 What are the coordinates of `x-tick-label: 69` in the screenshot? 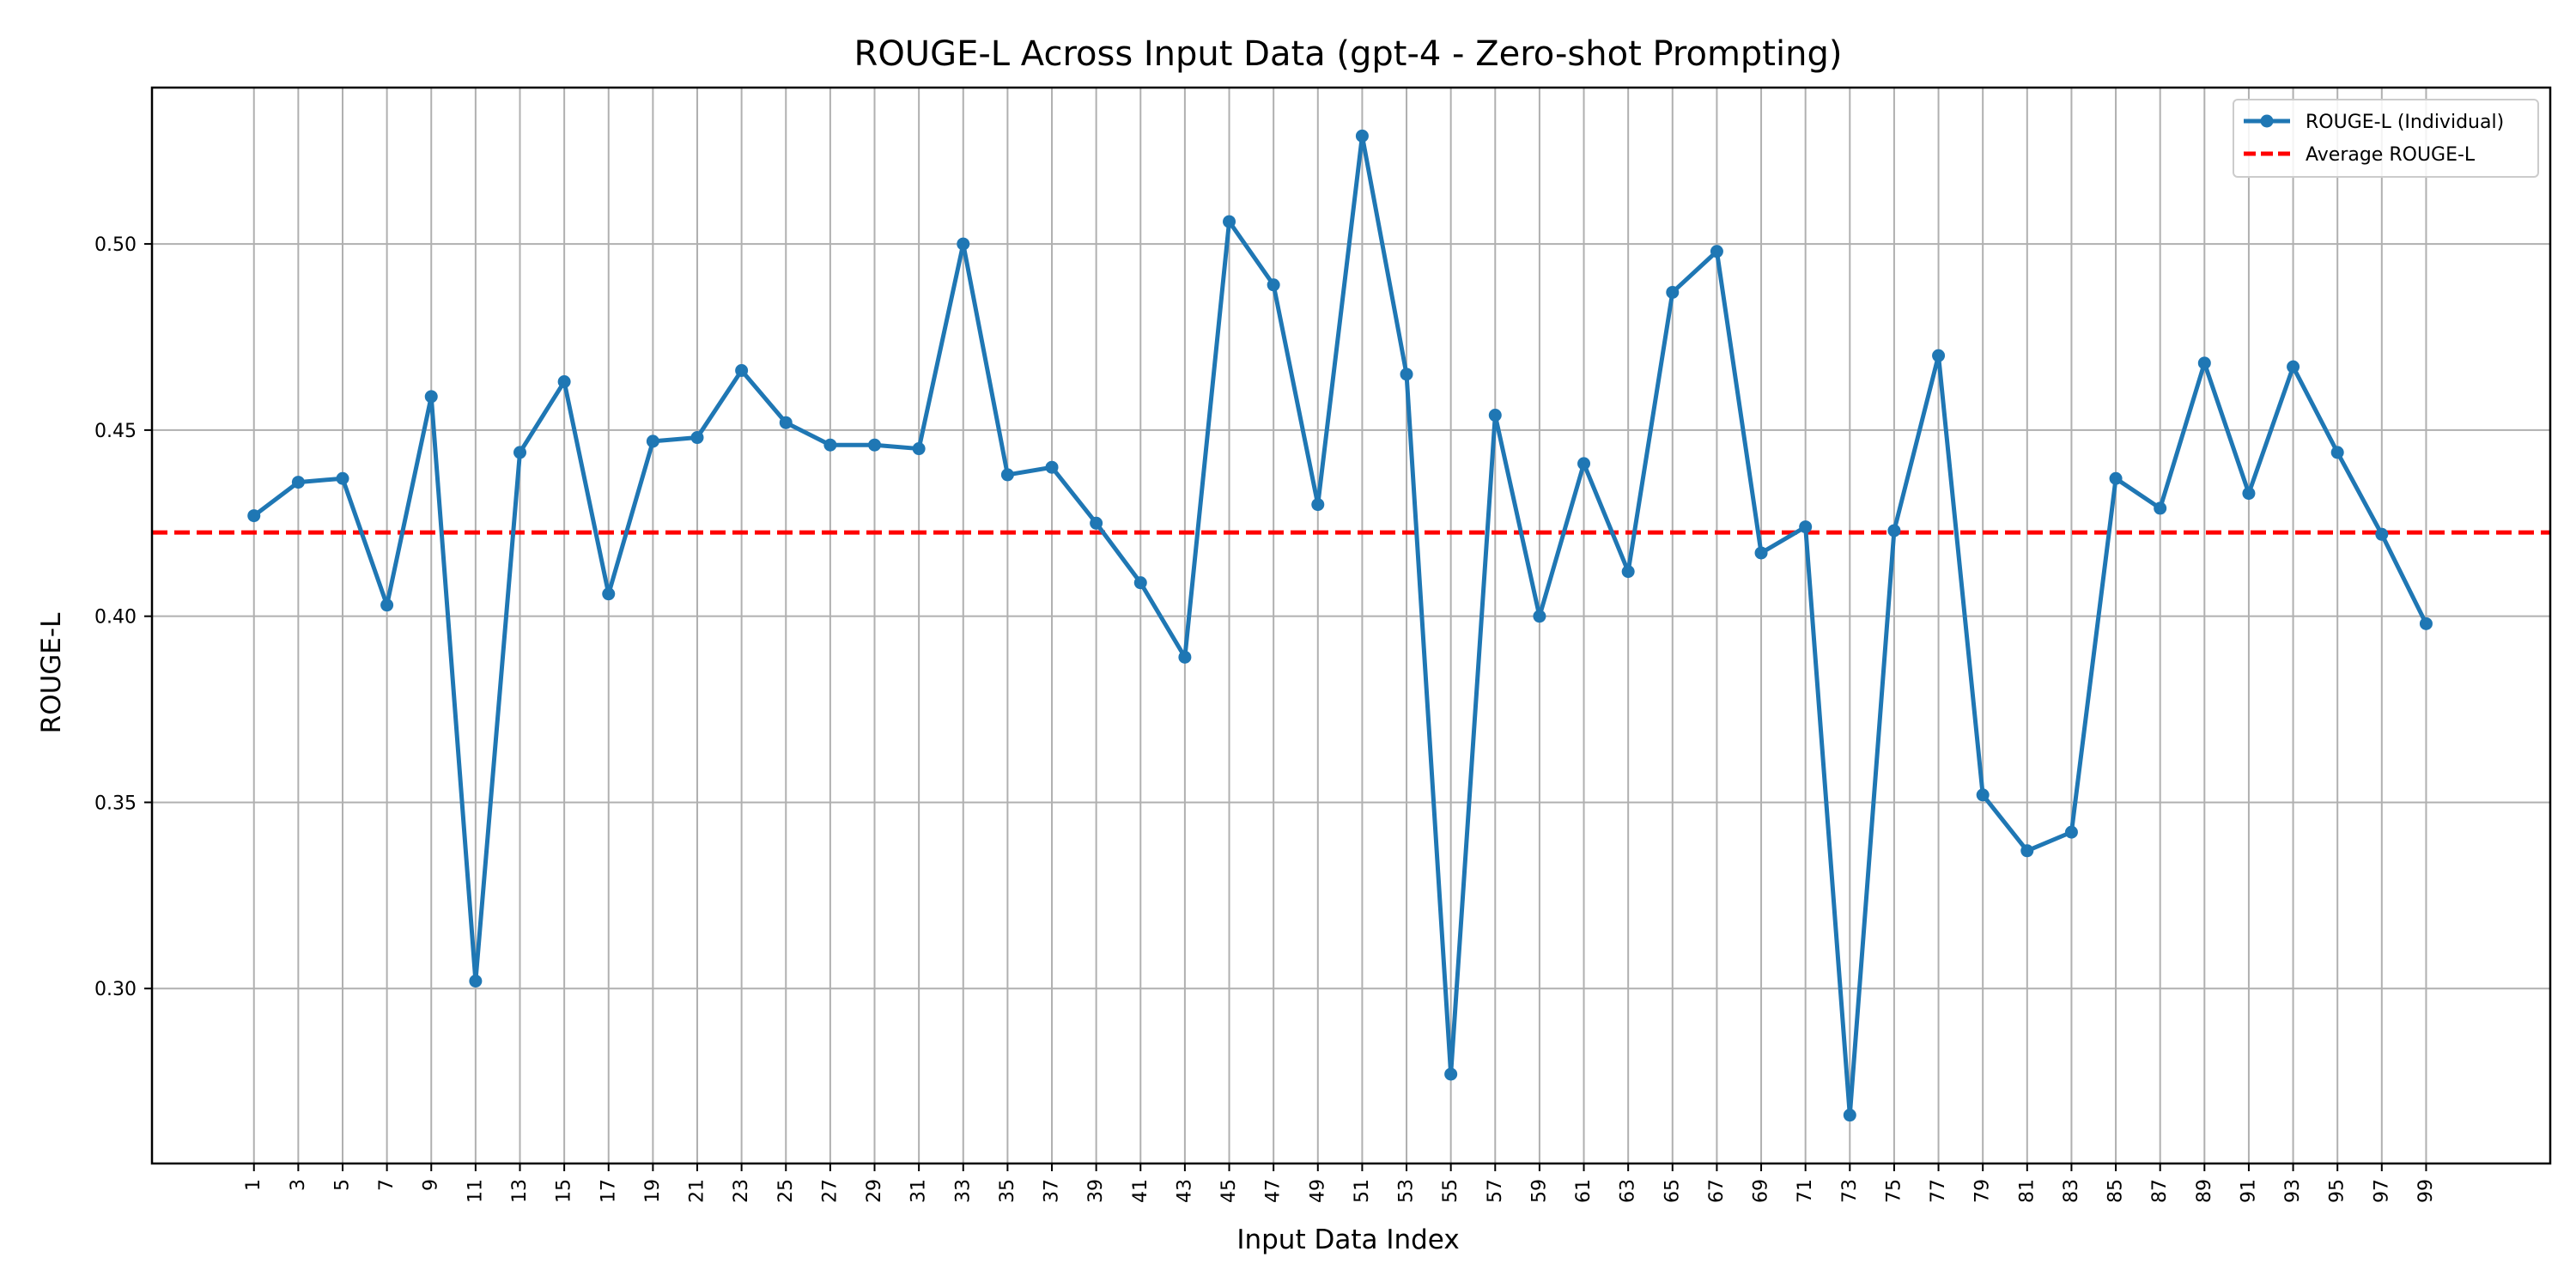 It's located at (1762, 1191).